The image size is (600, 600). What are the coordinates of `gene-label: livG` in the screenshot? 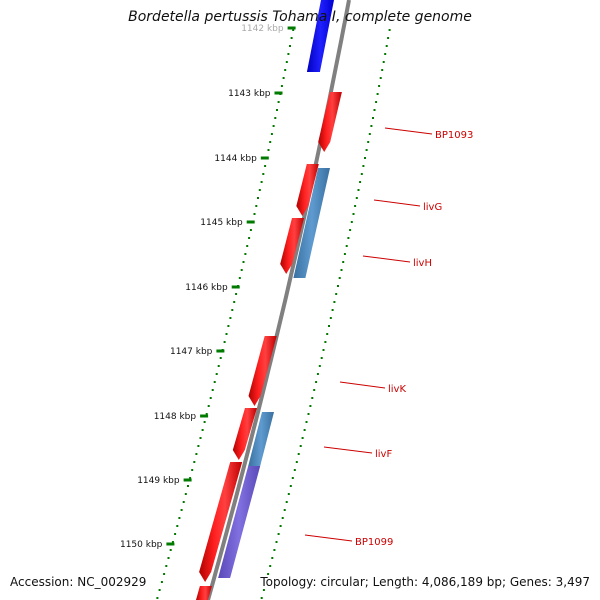 It's located at (432, 207).